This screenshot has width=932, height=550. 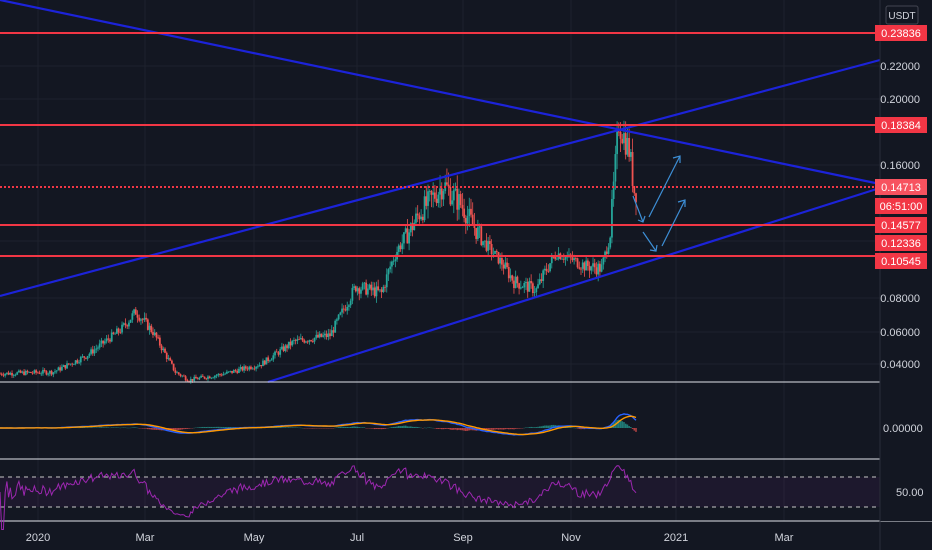 What do you see at coordinates (901, 188) in the screenshot?
I see `level-tag-label: 0.14713` at bounding box center [901, 188].